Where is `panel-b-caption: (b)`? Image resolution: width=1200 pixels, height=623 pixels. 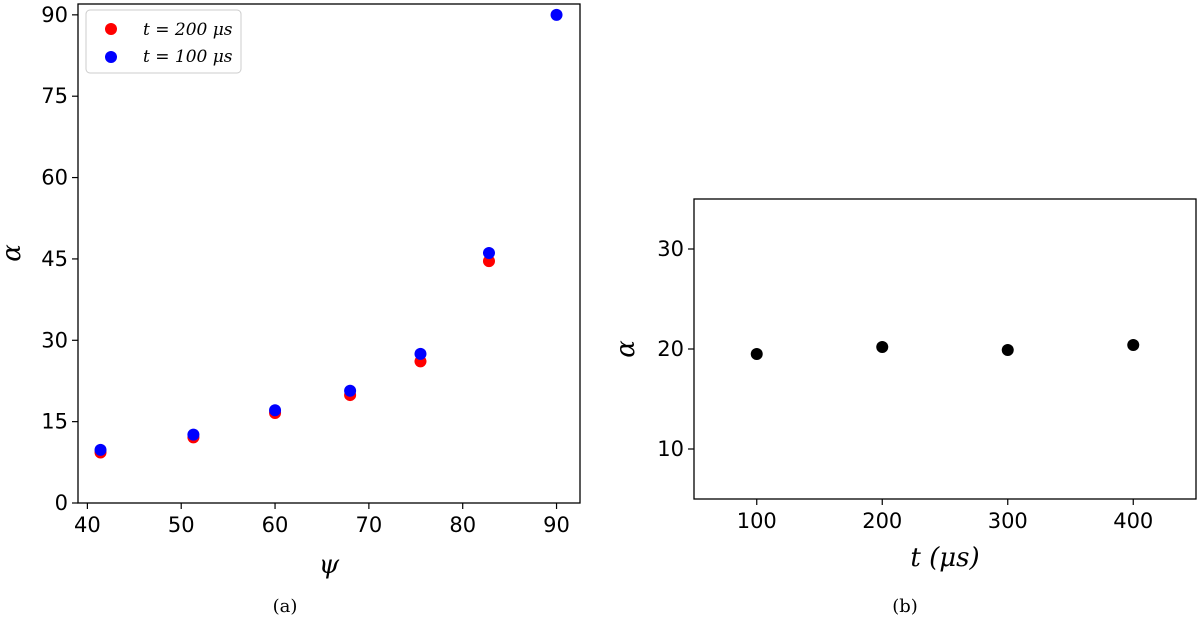 panel-b-caption: (b) is located at coordinates (905, 606).